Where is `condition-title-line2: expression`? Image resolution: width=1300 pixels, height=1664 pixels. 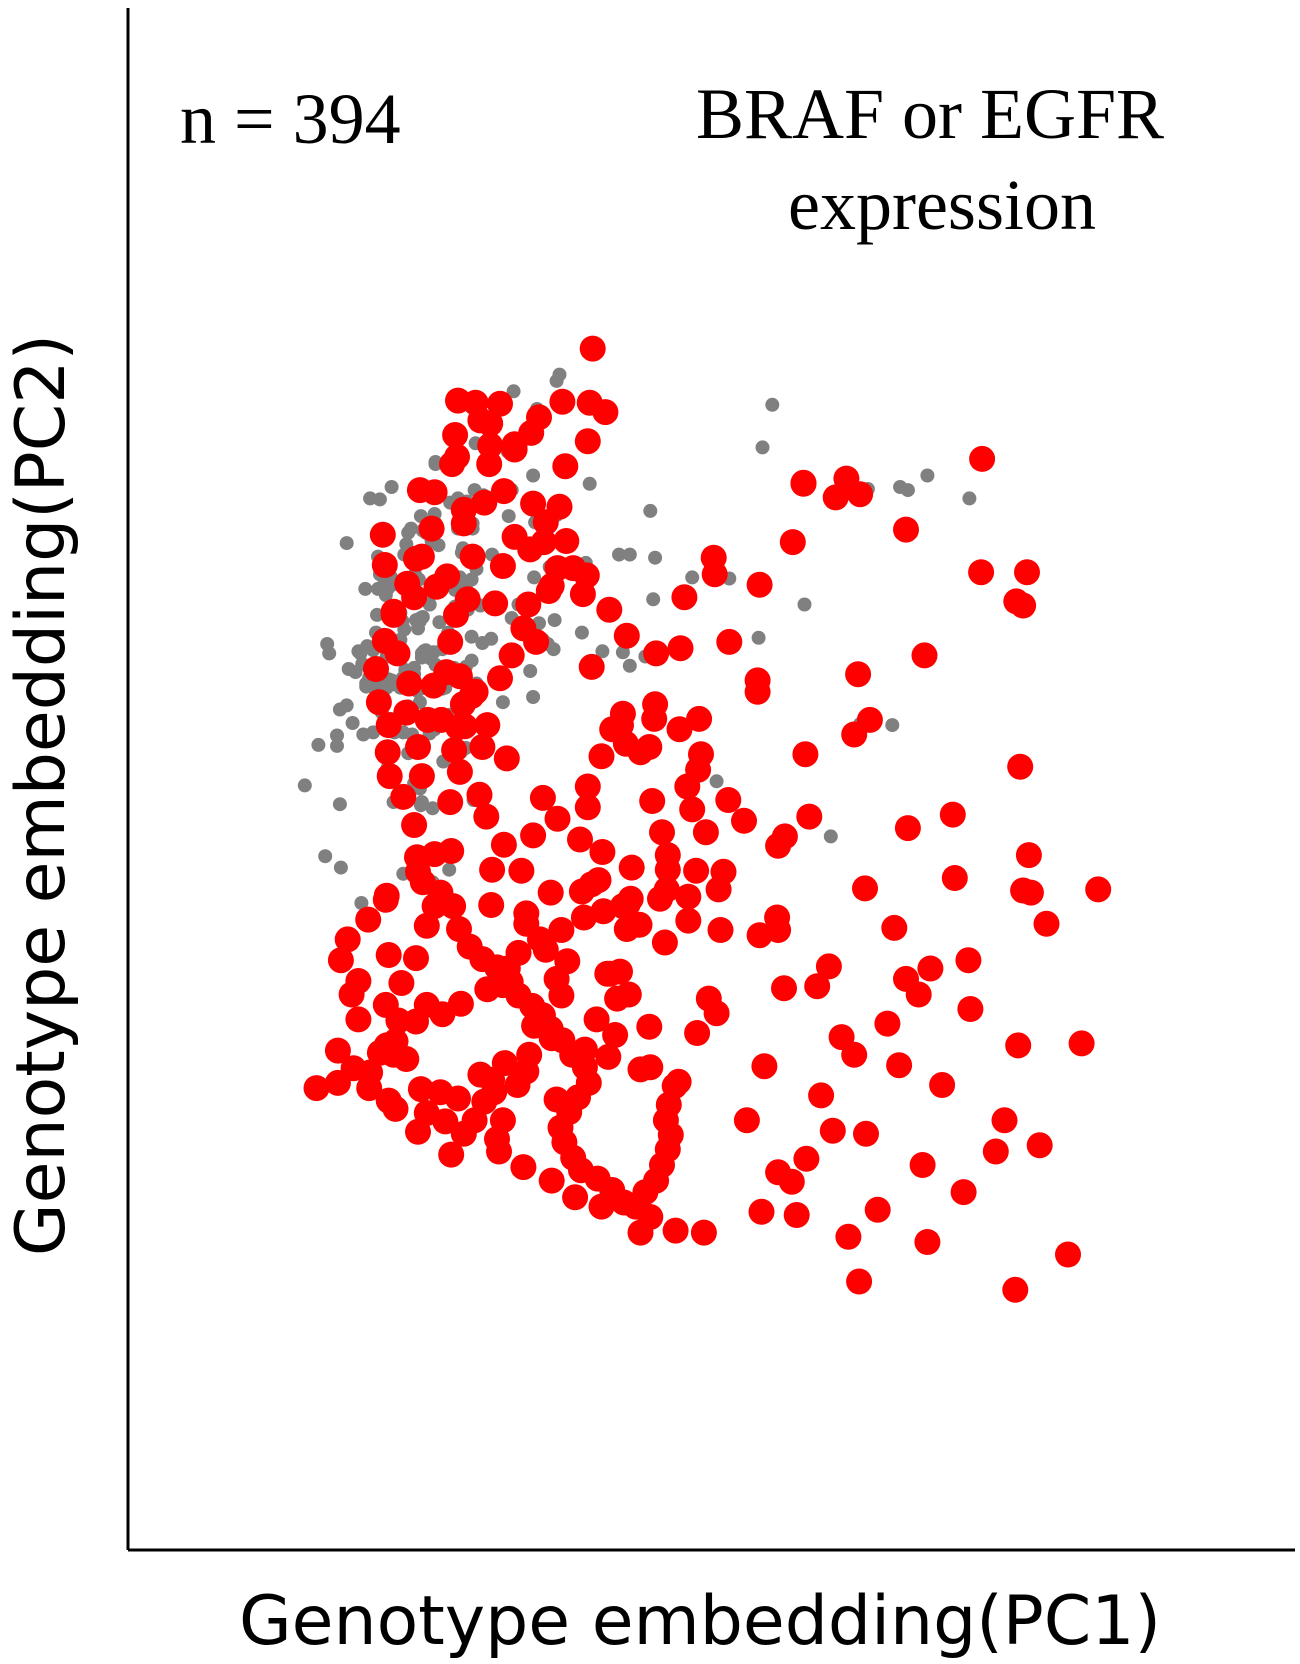
condition-title-line2: expression is located at coordinates (942, 205).